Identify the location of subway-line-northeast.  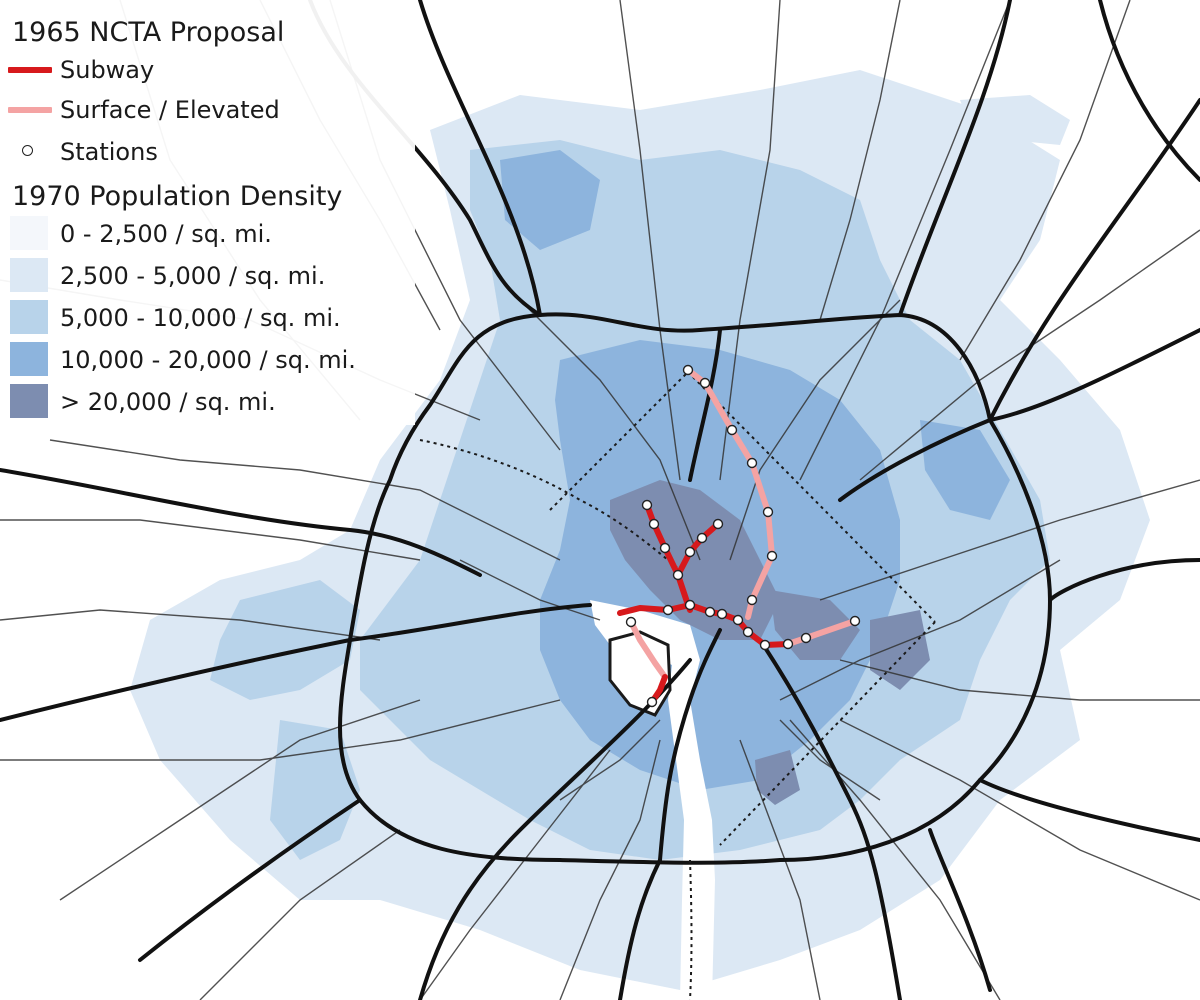
(698, 549).